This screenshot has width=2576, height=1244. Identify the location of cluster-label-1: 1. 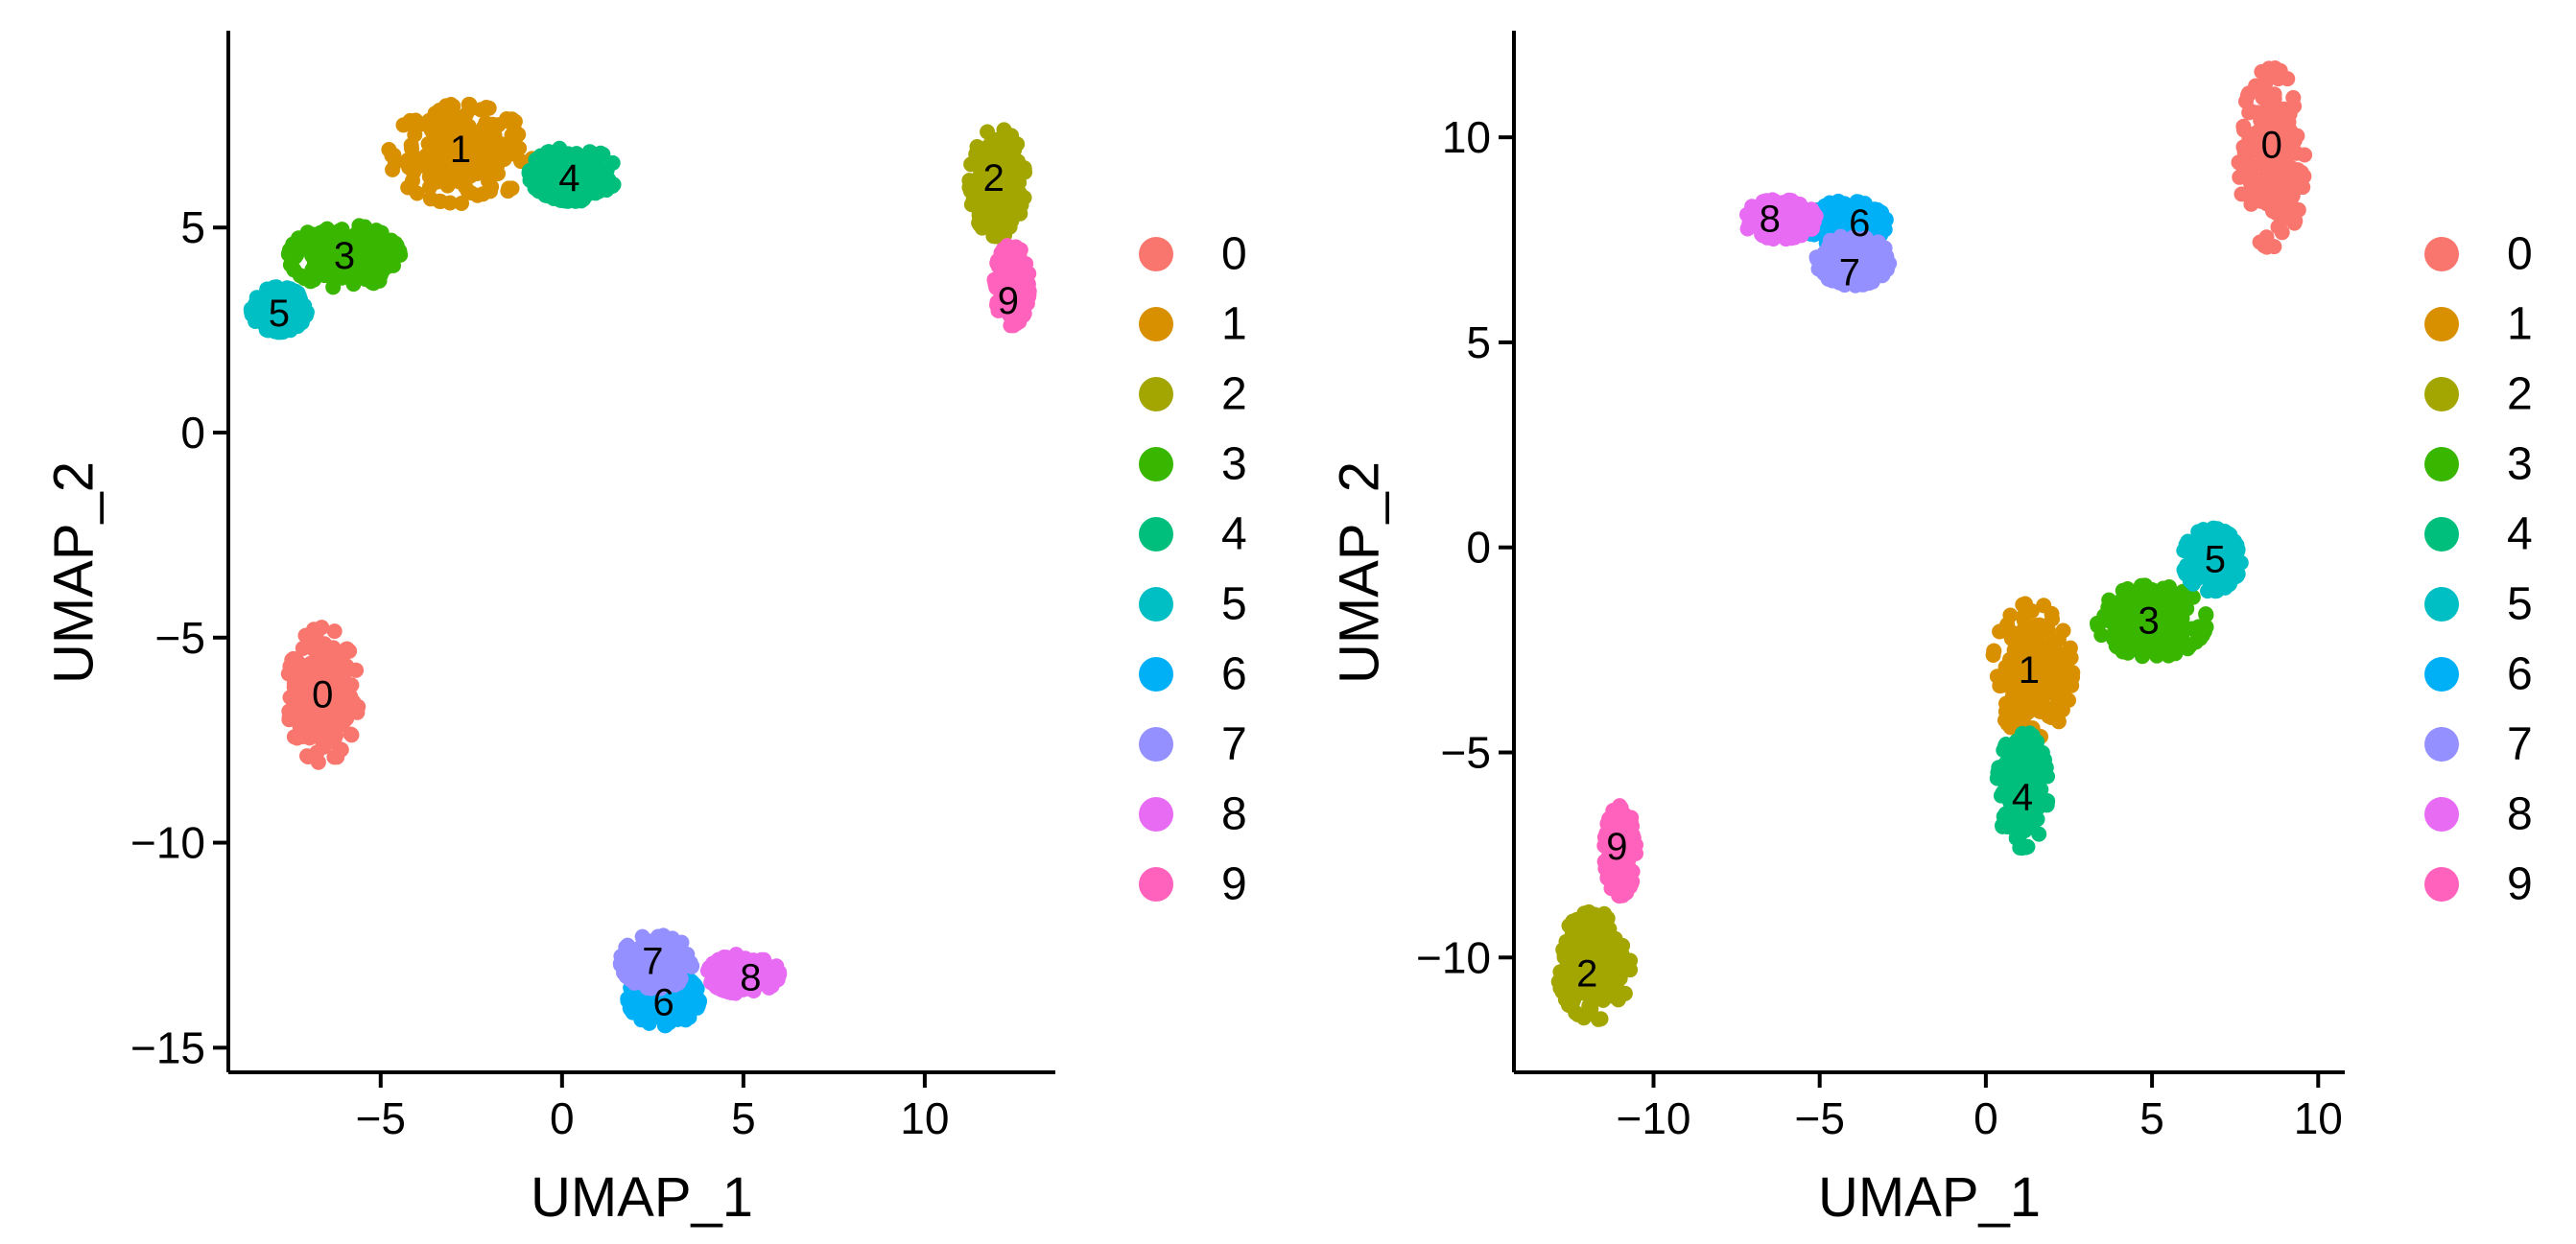
(2030, 670).